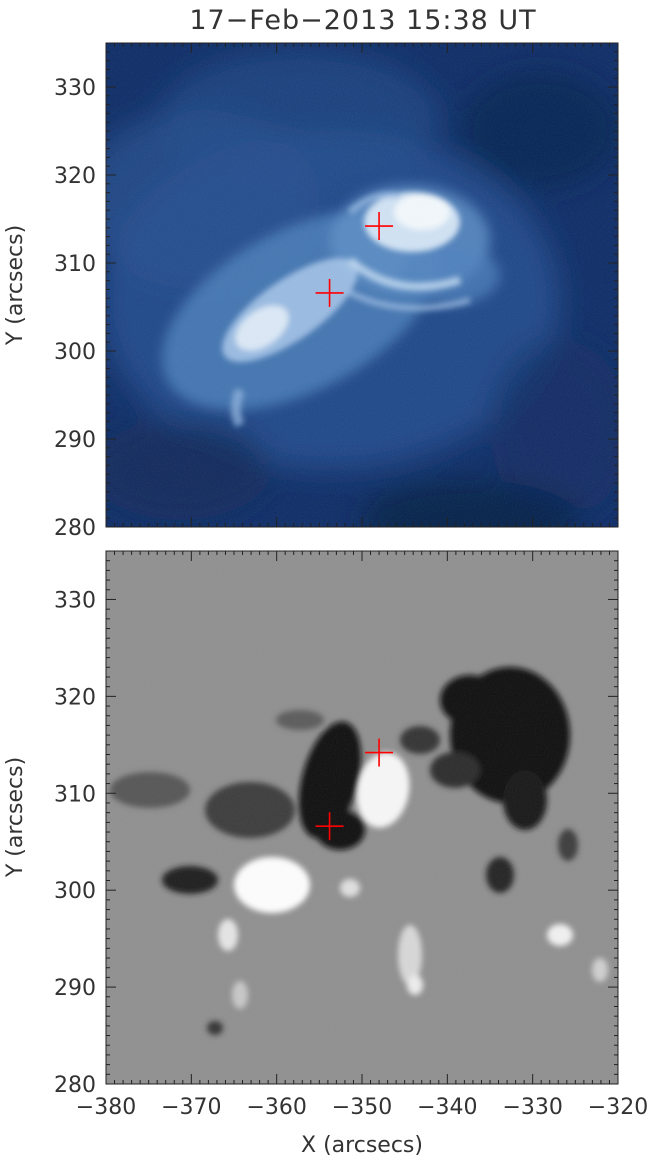 The width and height of the screenshot is (652, 1161). I want to click on x-tick-label: −340, so click(447, 1107).